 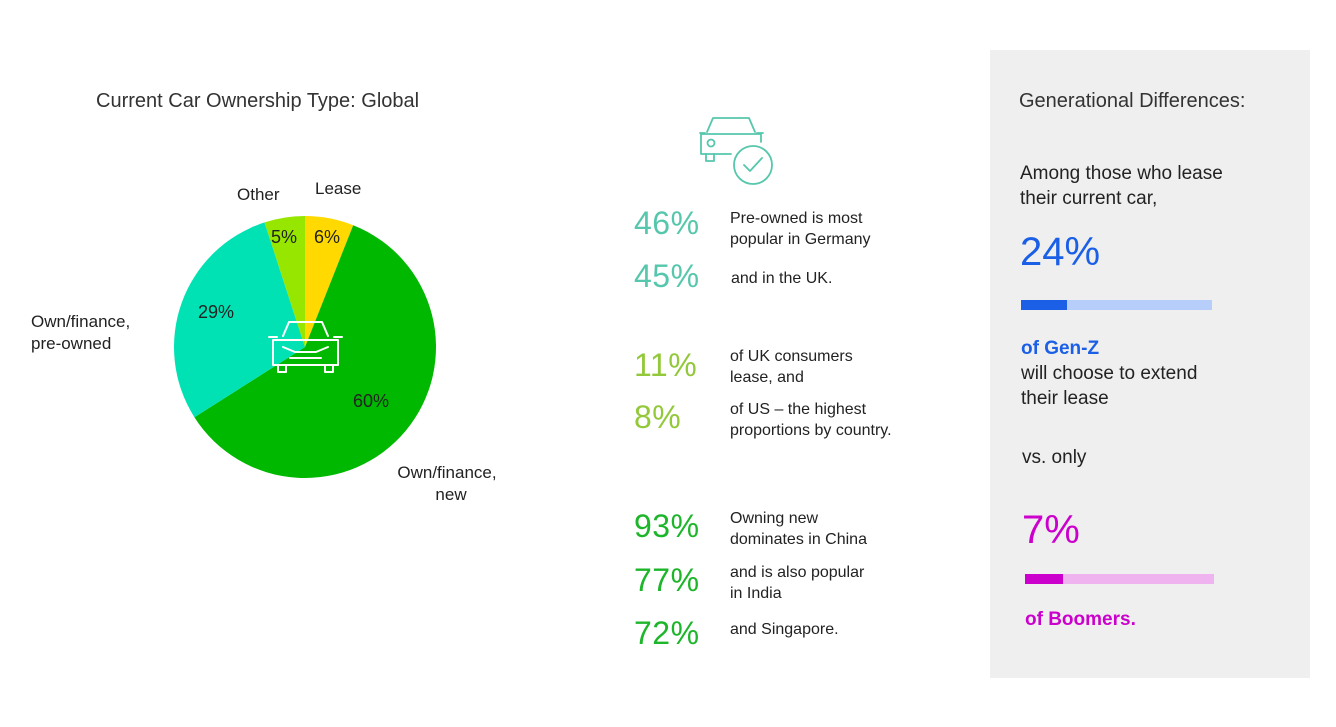 What do you see at coordinates (1051, 530) in the screenshot?
I see `boomer-percent: 7%` at bounding box center [1051, 530].